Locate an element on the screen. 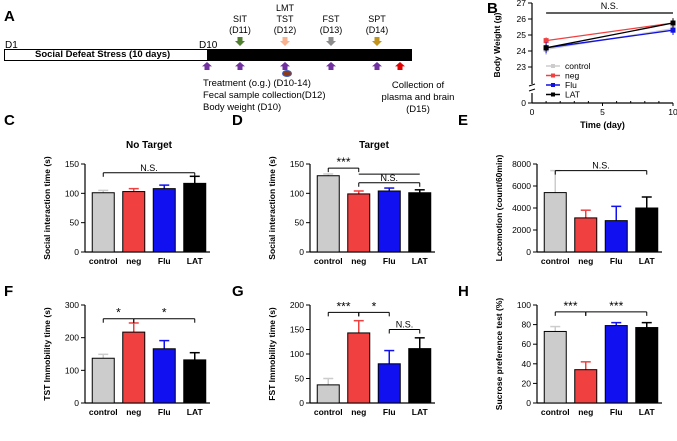 This screenshot has width=677, height=441. y-axis-label: Body Weight (g) is located at coordinates (497, 44).